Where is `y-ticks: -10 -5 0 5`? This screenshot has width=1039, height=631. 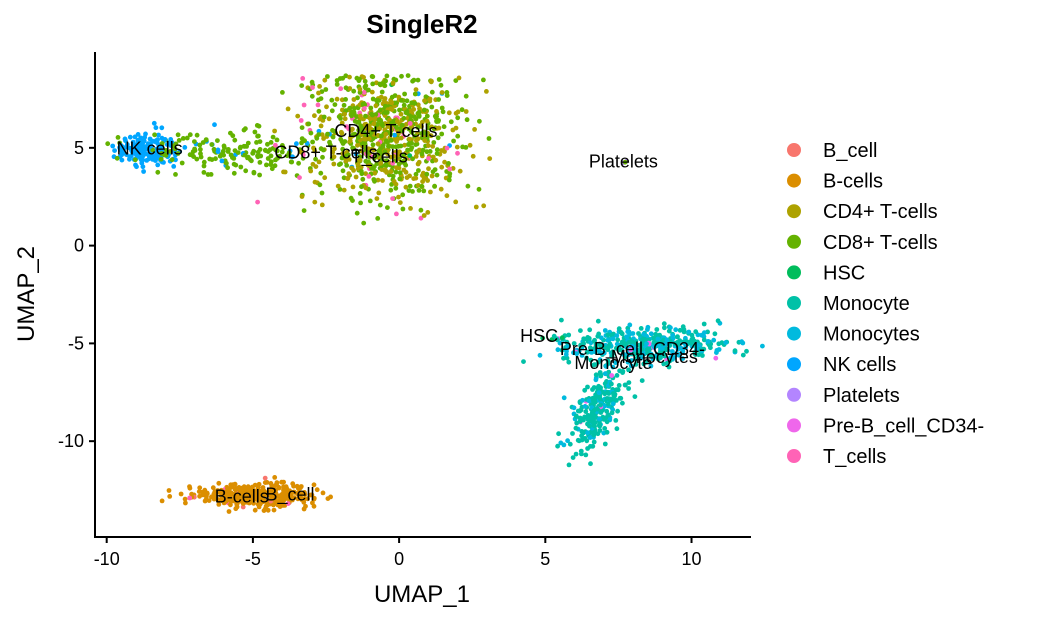
y-ticks: -10 -5 0 5 is located at coordinates (76, 294).